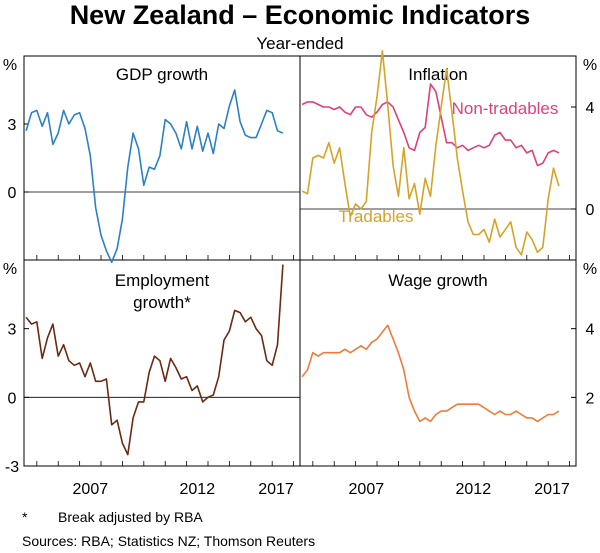 The height and width of the screenshot is (553, 600). I want to click on series-line-bottom-right, so click(430, 373).